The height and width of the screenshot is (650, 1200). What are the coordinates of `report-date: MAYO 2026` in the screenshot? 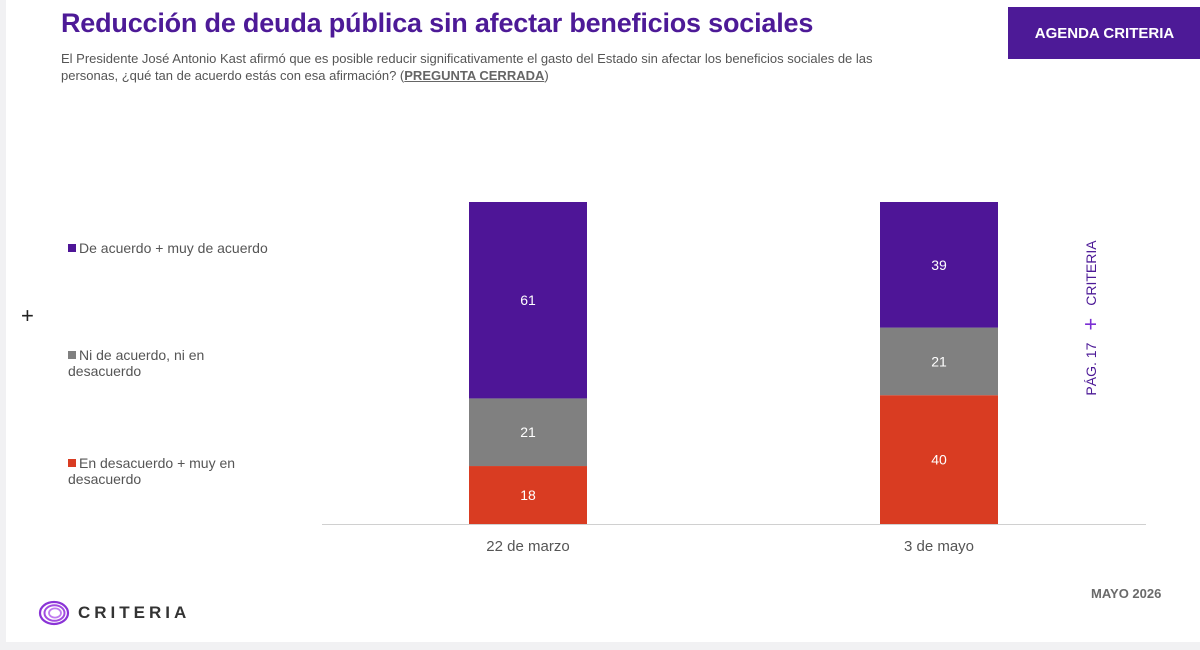 It's located at (1126, 593).